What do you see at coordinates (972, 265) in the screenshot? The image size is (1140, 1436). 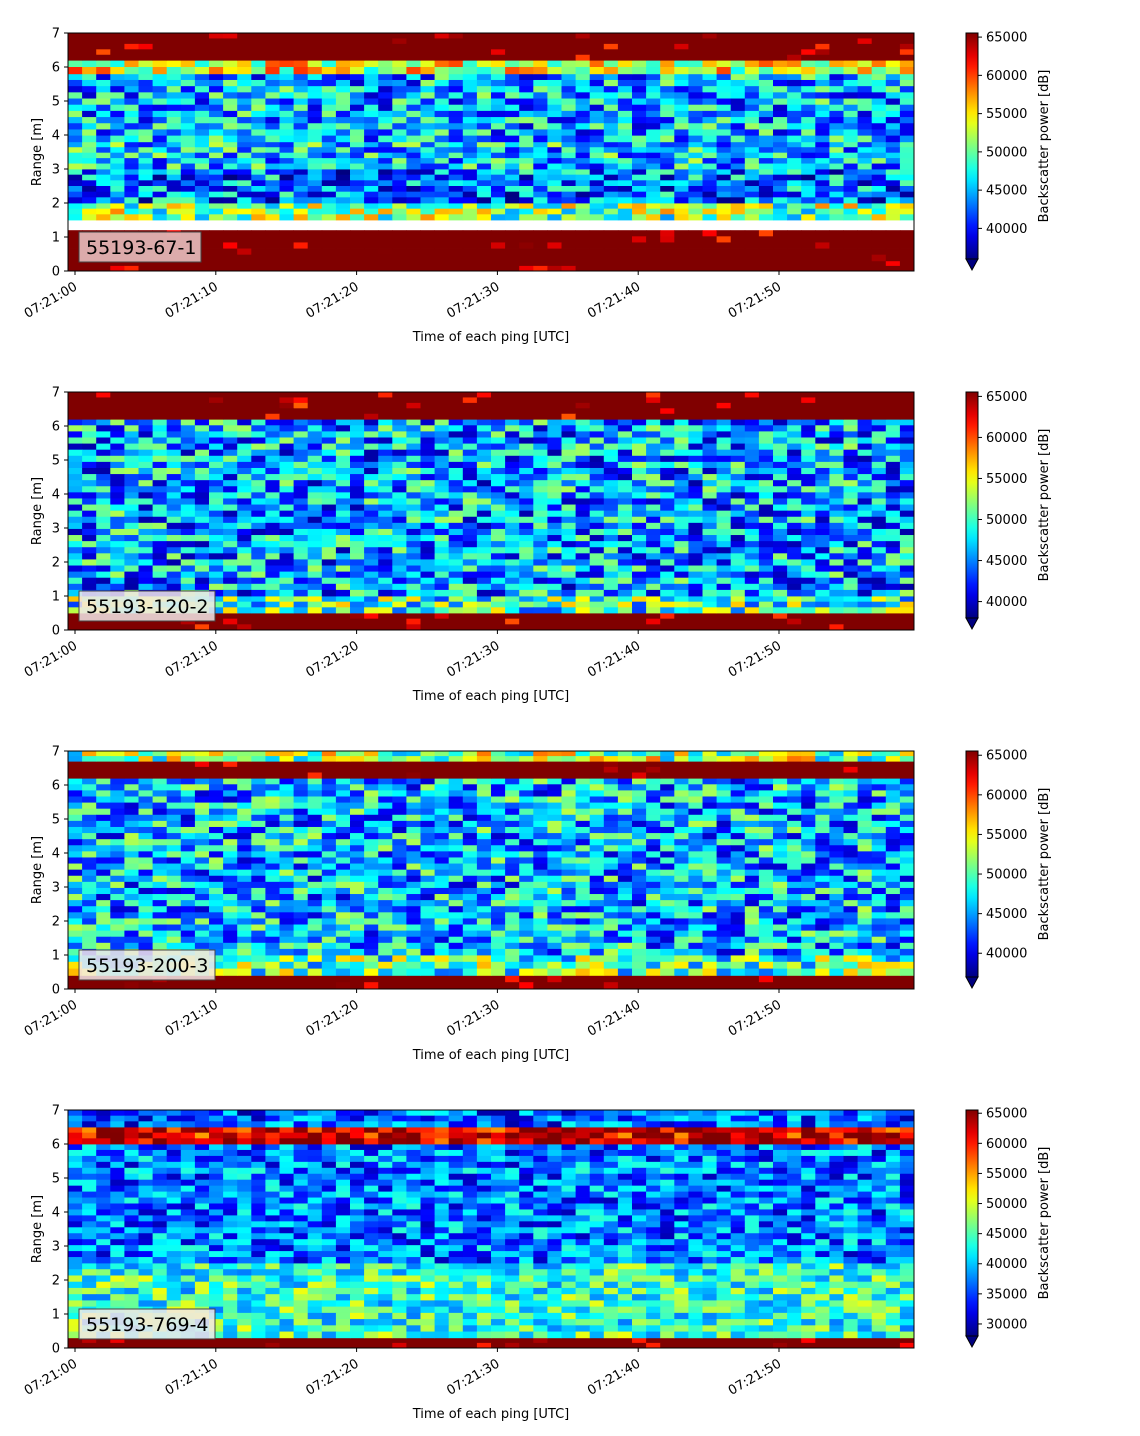 I see `colorbar-extend-arrow` at bounding box center [972, 265].